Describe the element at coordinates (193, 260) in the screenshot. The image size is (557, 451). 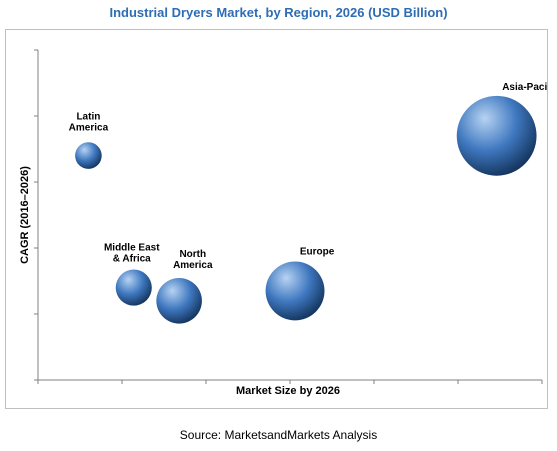
I see `bubble-label-north-america: North America` at that location.